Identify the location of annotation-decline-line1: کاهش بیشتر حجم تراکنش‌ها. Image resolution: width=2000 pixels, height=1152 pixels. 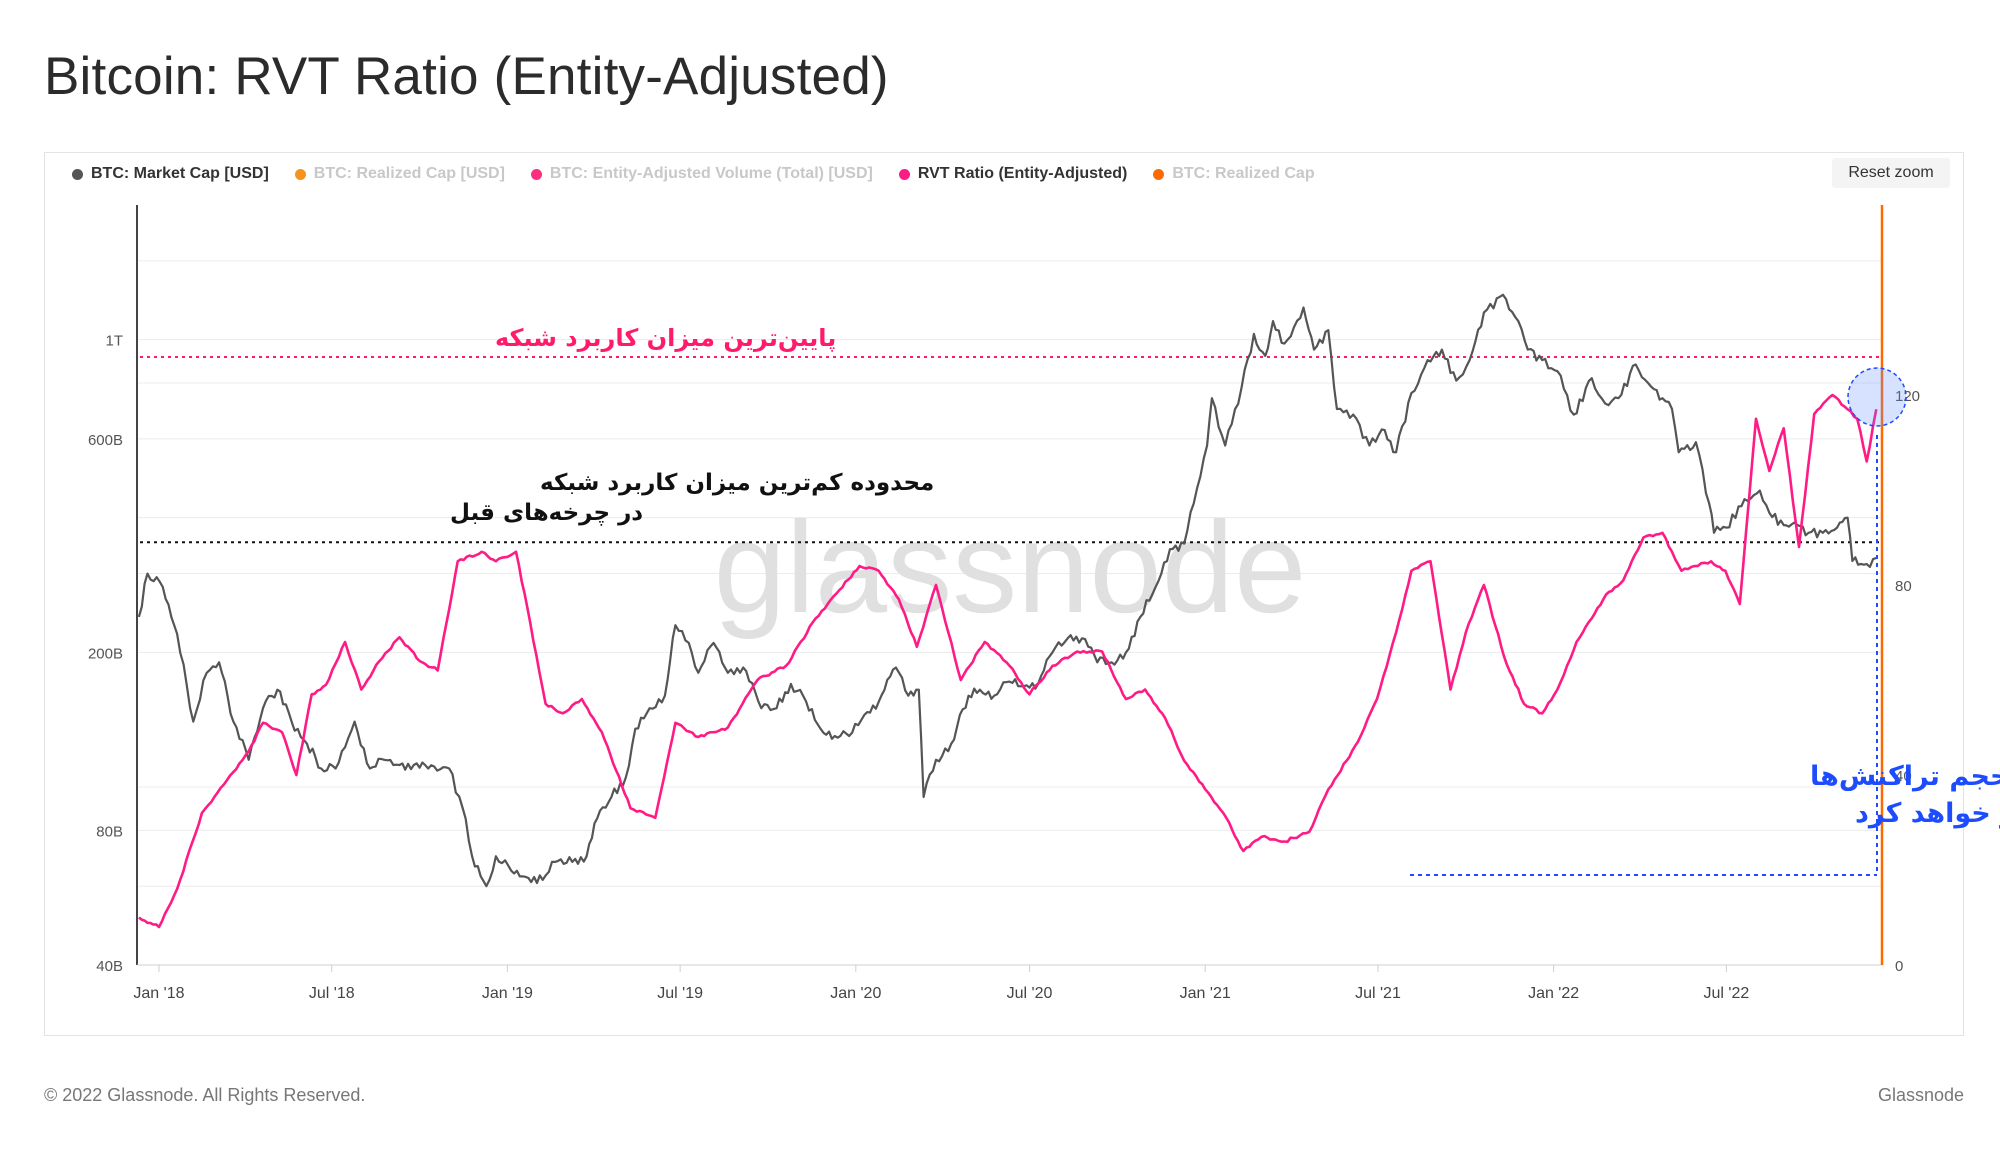
(1905, 776).